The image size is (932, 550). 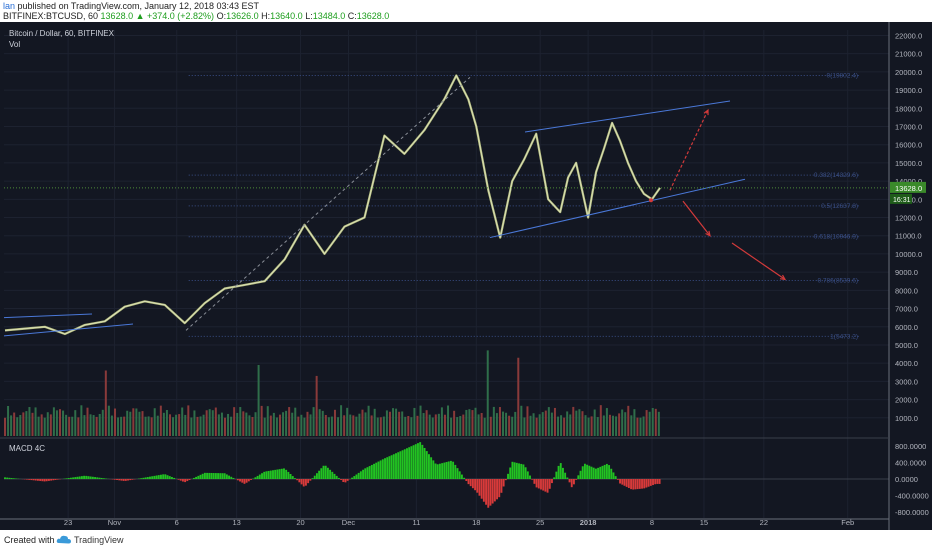 I want to click on early-channel-high, so click(x=48, y=316).